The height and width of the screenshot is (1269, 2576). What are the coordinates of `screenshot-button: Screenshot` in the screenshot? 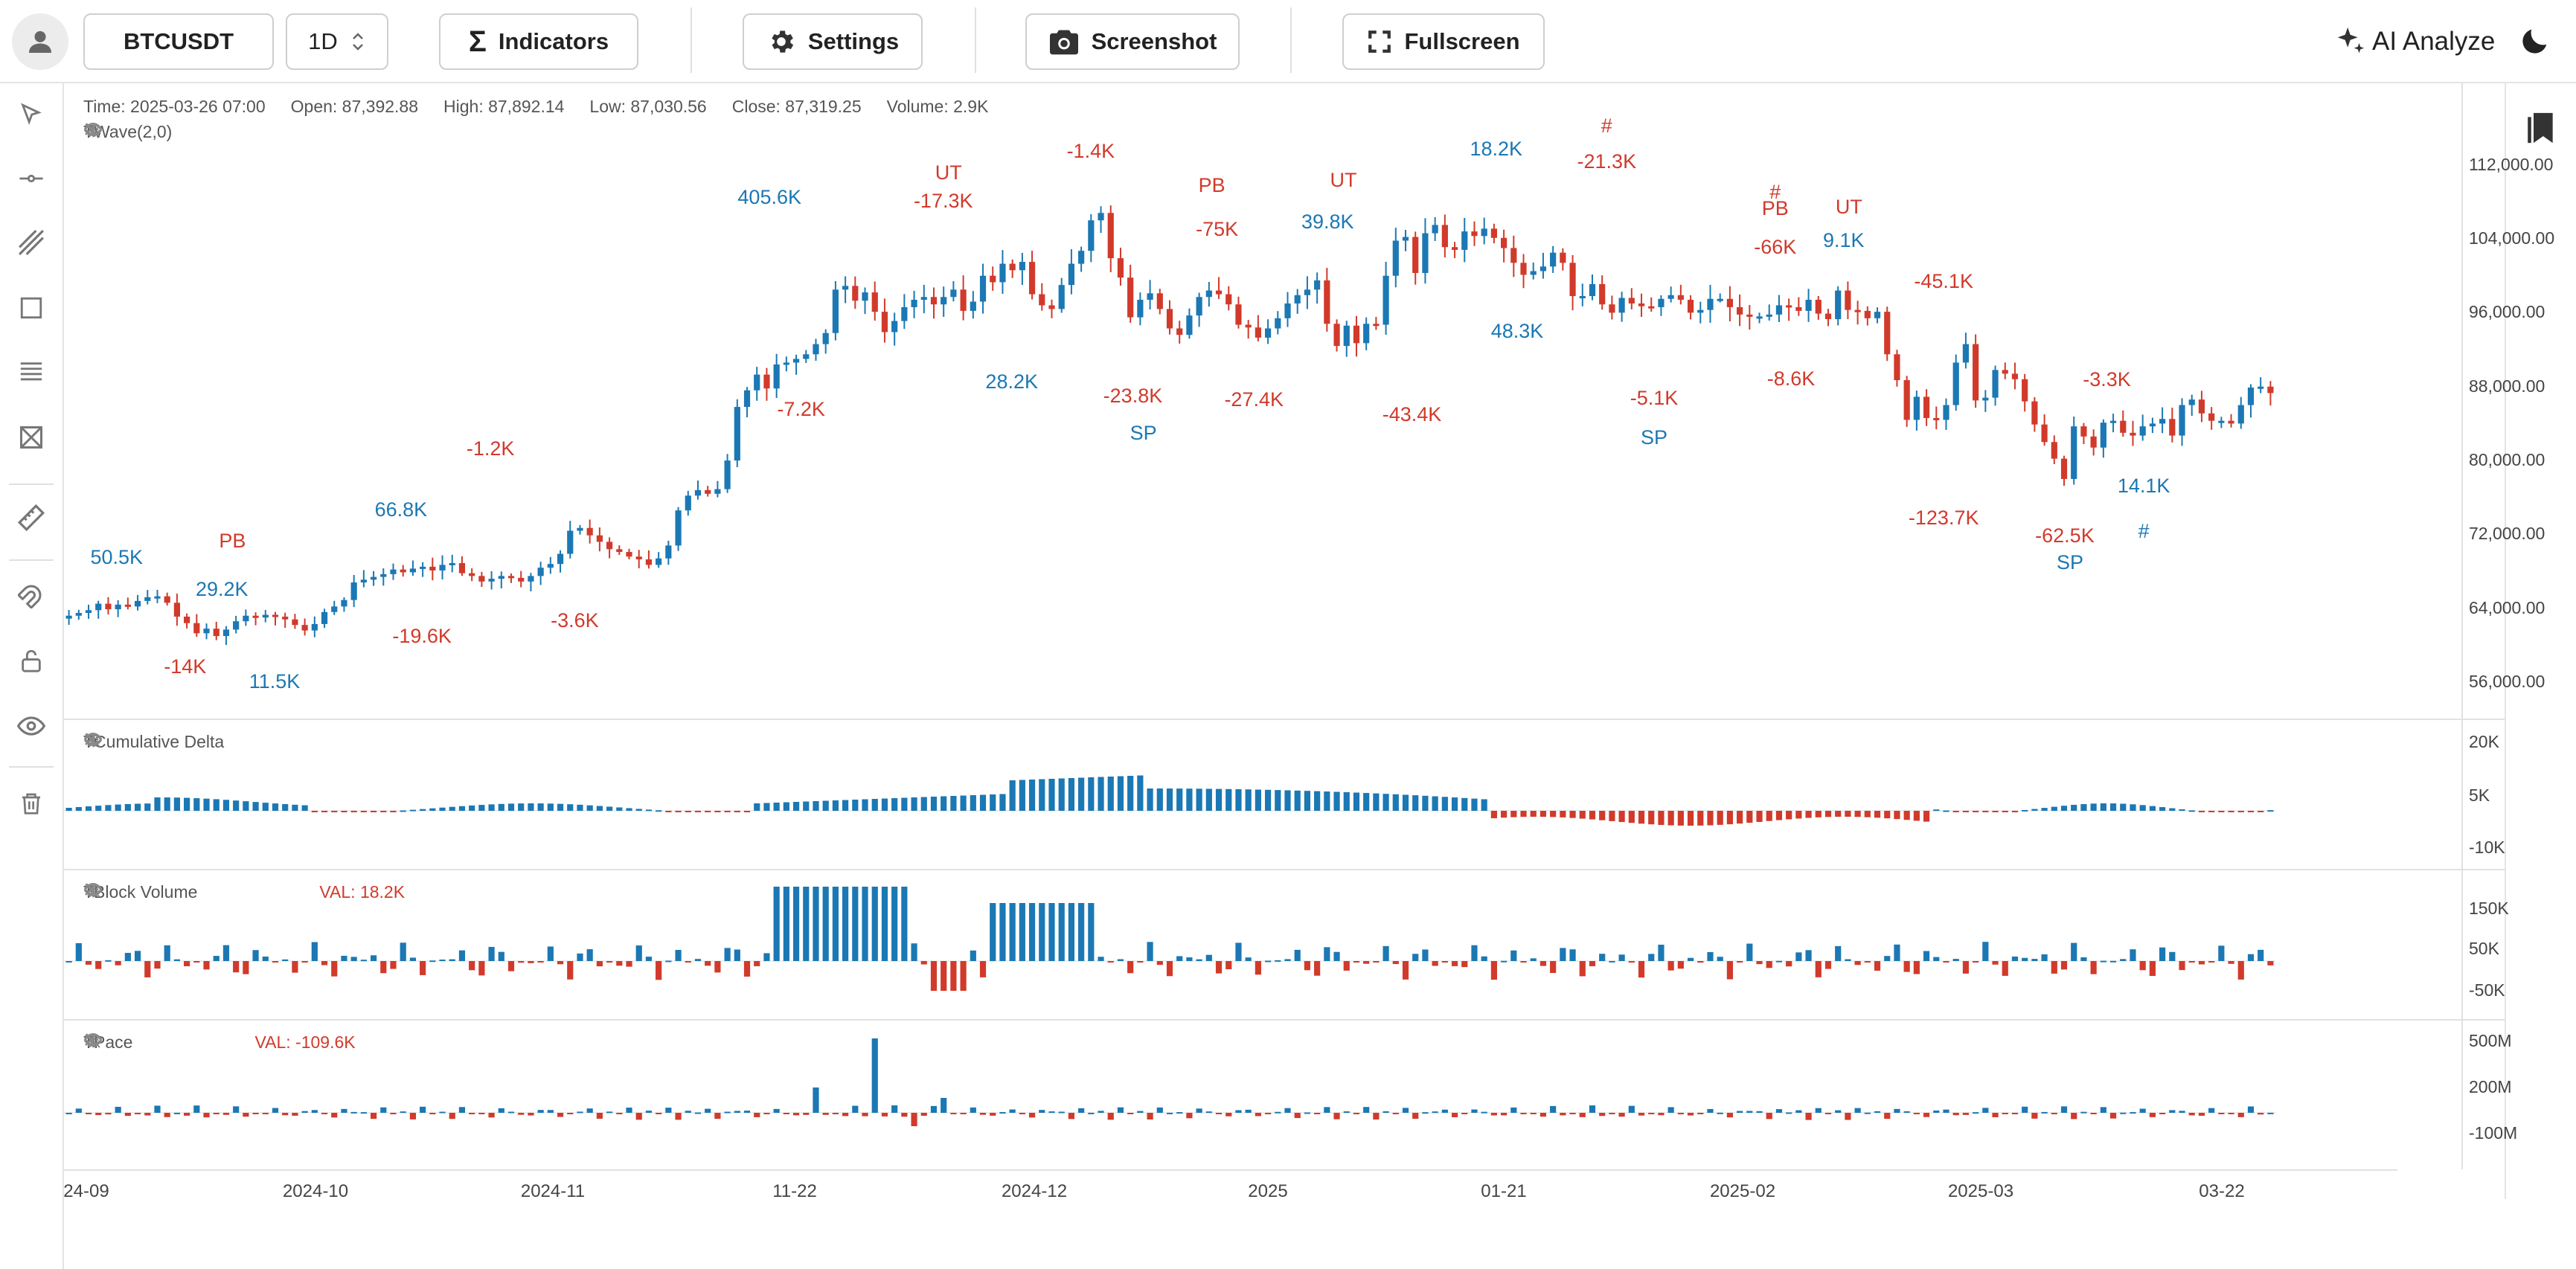 It's located at (1132, 41).